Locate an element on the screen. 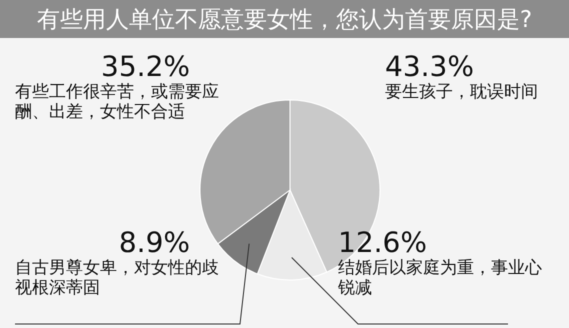  slice-label: 结婚后以家庭为重，事业心锐减 is located at coordinates (440, 278).